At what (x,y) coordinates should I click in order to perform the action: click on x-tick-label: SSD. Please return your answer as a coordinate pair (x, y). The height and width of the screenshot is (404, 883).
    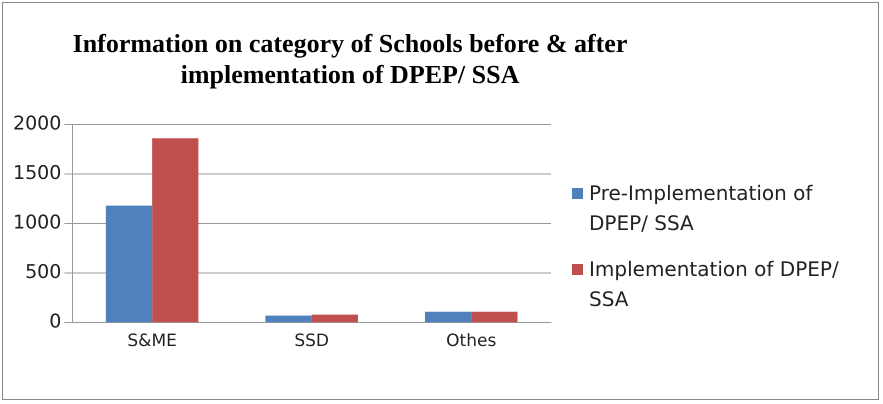
    Looking at the image, I should click on (312, 341).